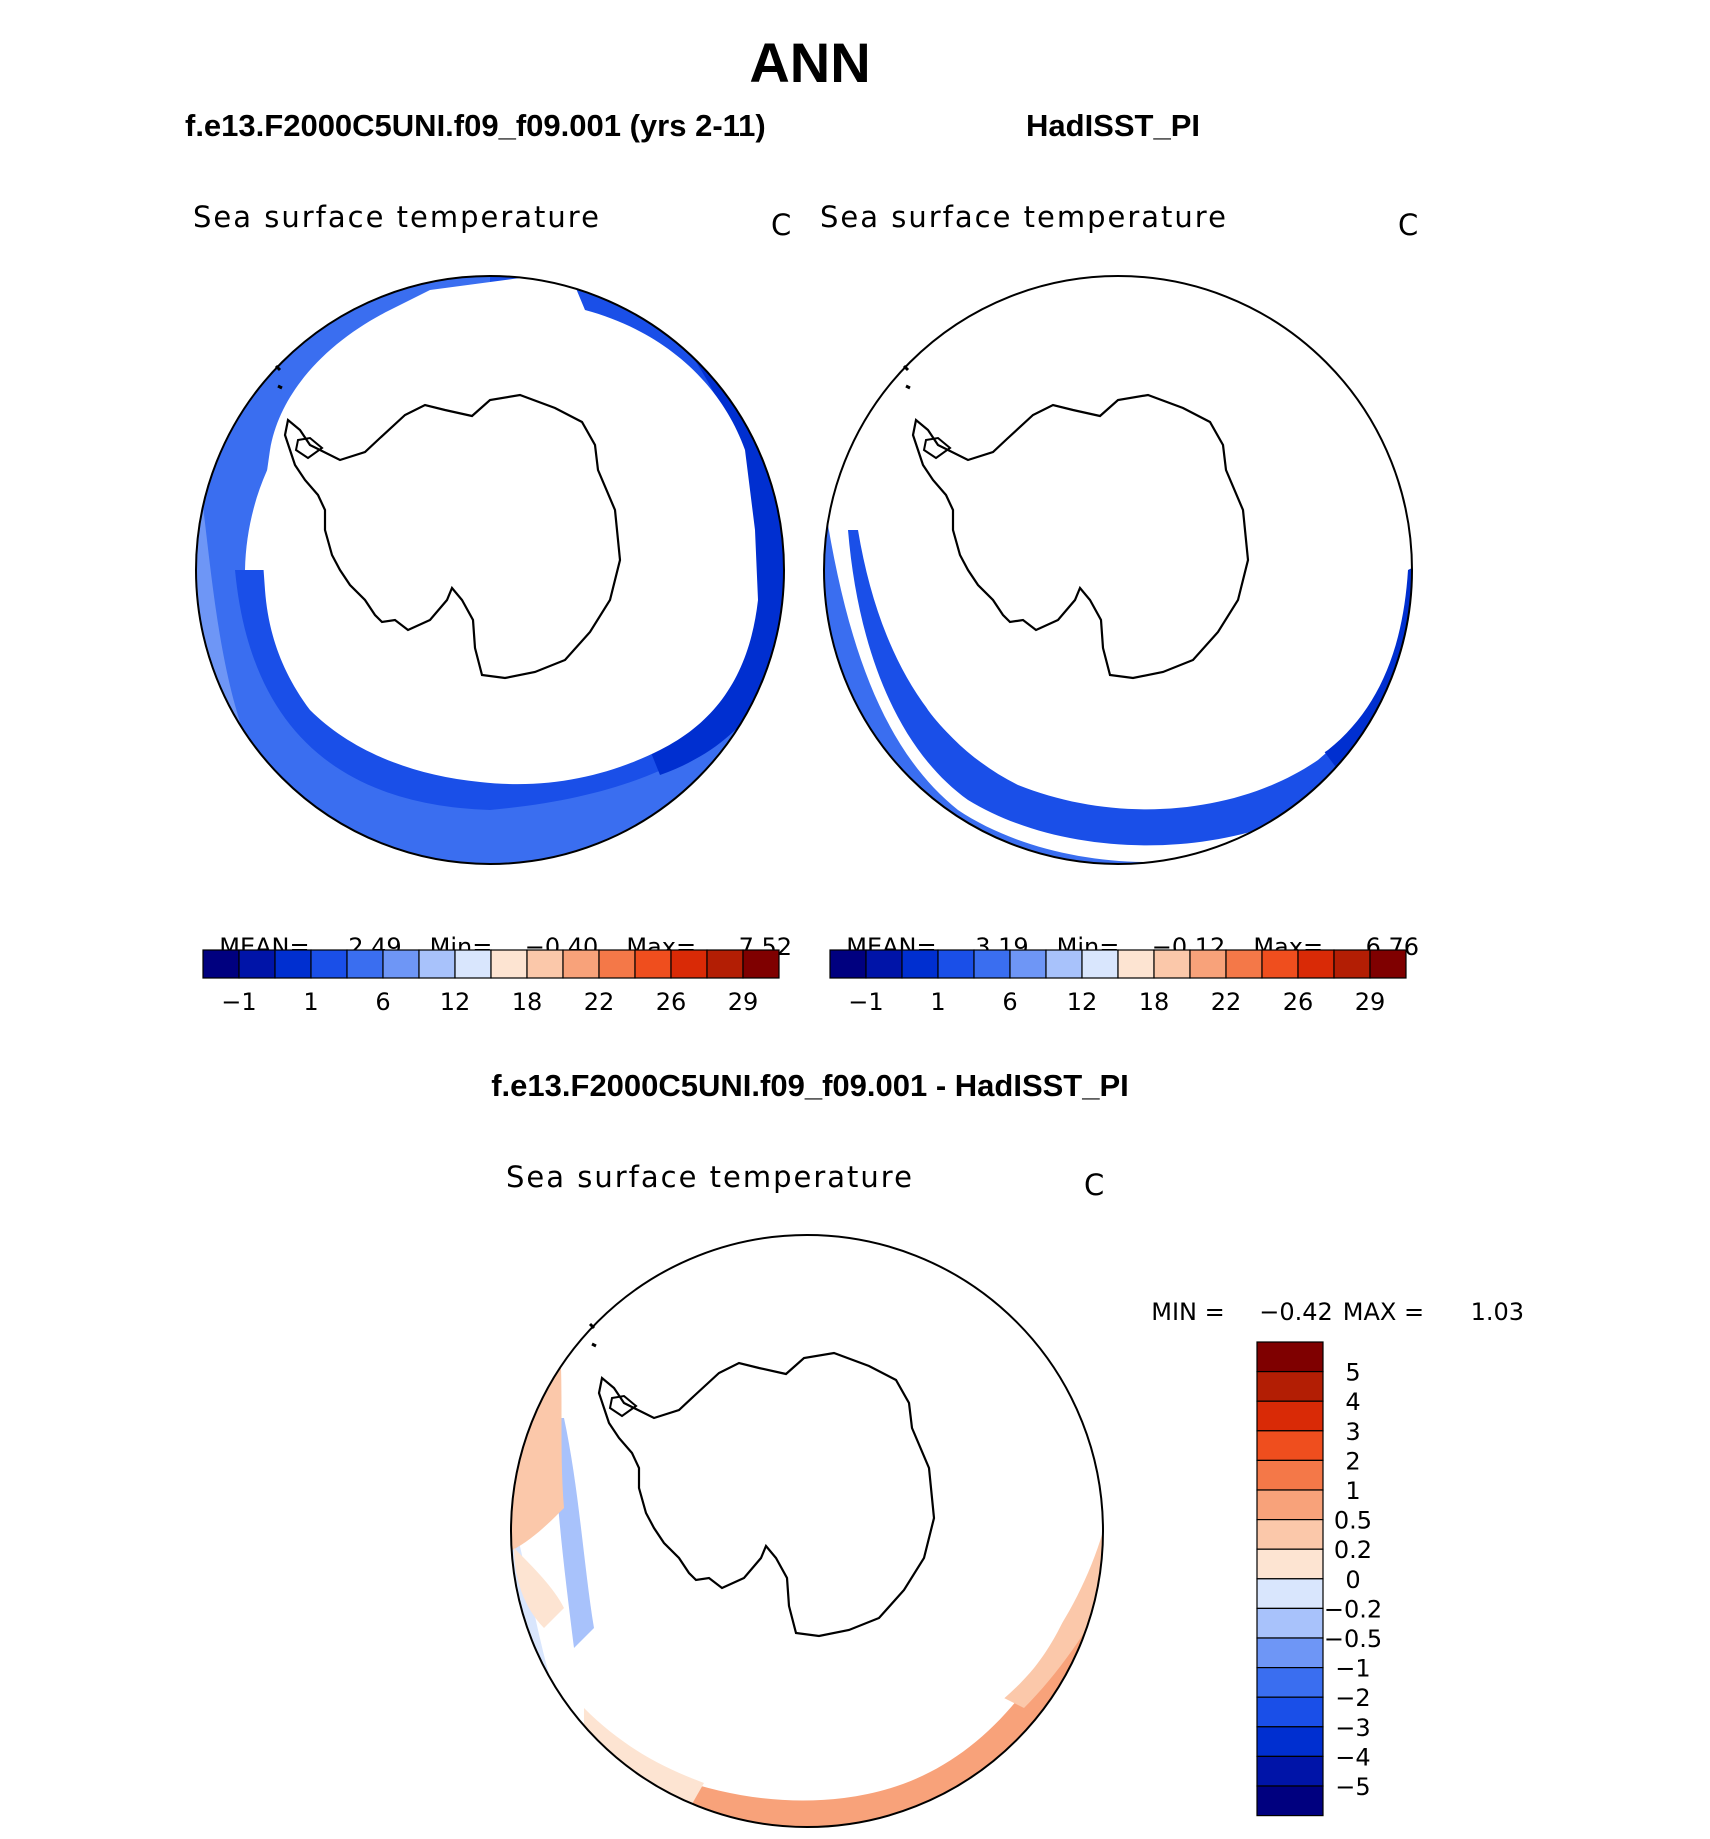 The height and width of the screenshot is (1839, 1710). I want to click on diff-colorbar-swatches, so click(1290, 1579).